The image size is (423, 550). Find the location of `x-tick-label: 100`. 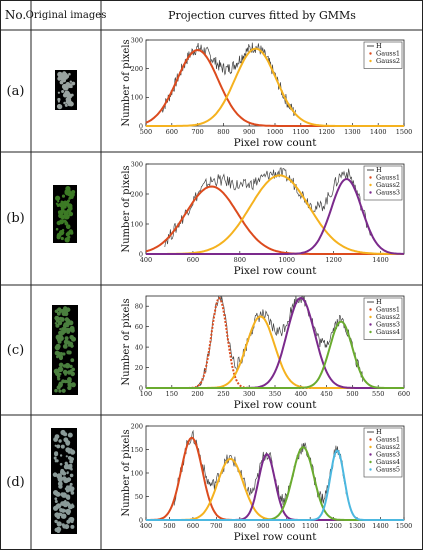

x-tick-label: 100 is located at coordinates (146, 394).